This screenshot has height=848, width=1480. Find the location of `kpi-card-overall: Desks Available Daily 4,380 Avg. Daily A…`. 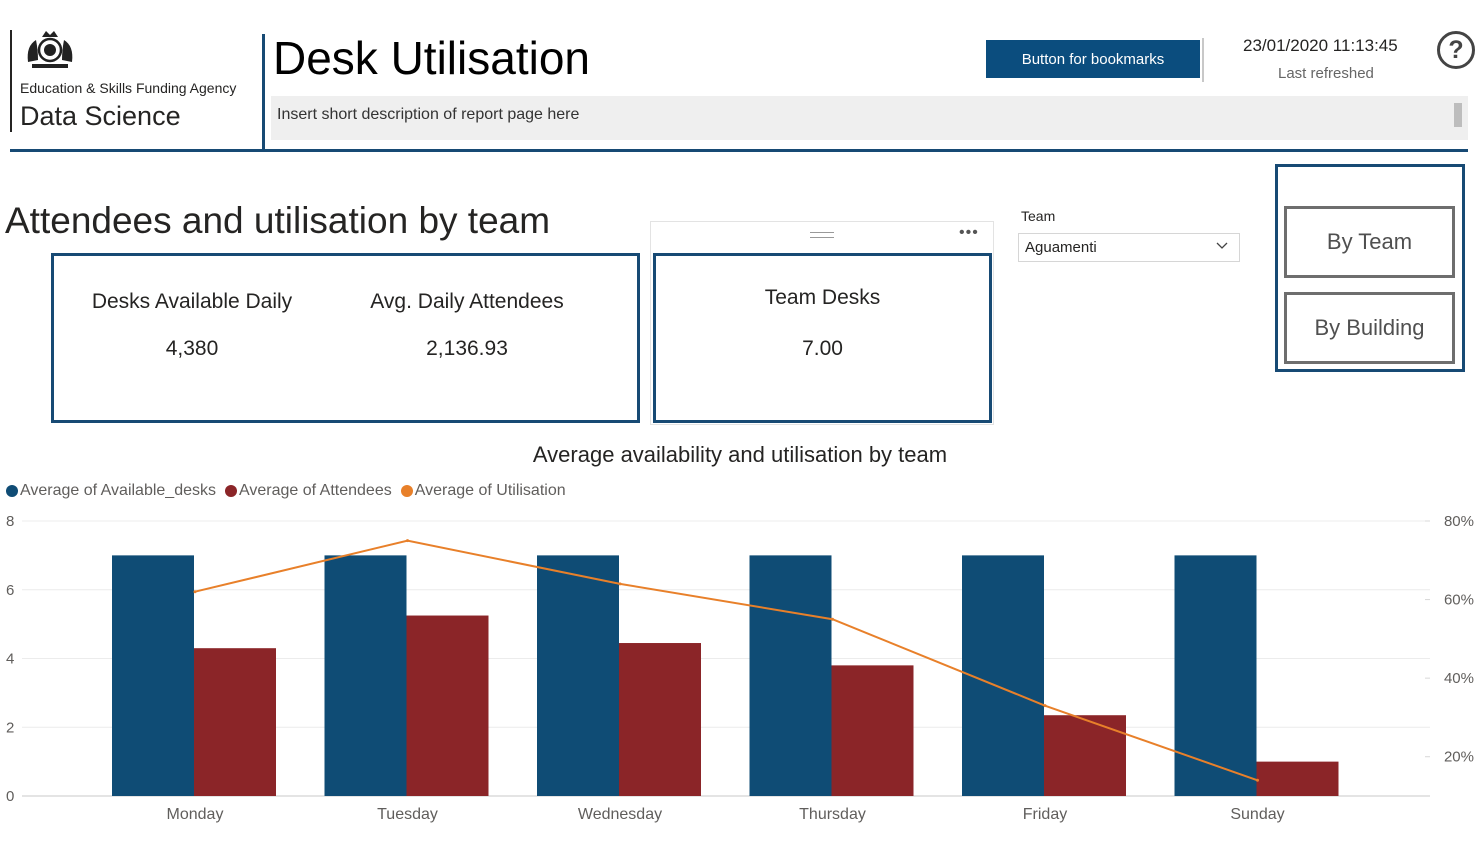

kpi-card-overall: Desks Available Daily 4,380 Avg. Daily A… is located at coordinates (345, 338).